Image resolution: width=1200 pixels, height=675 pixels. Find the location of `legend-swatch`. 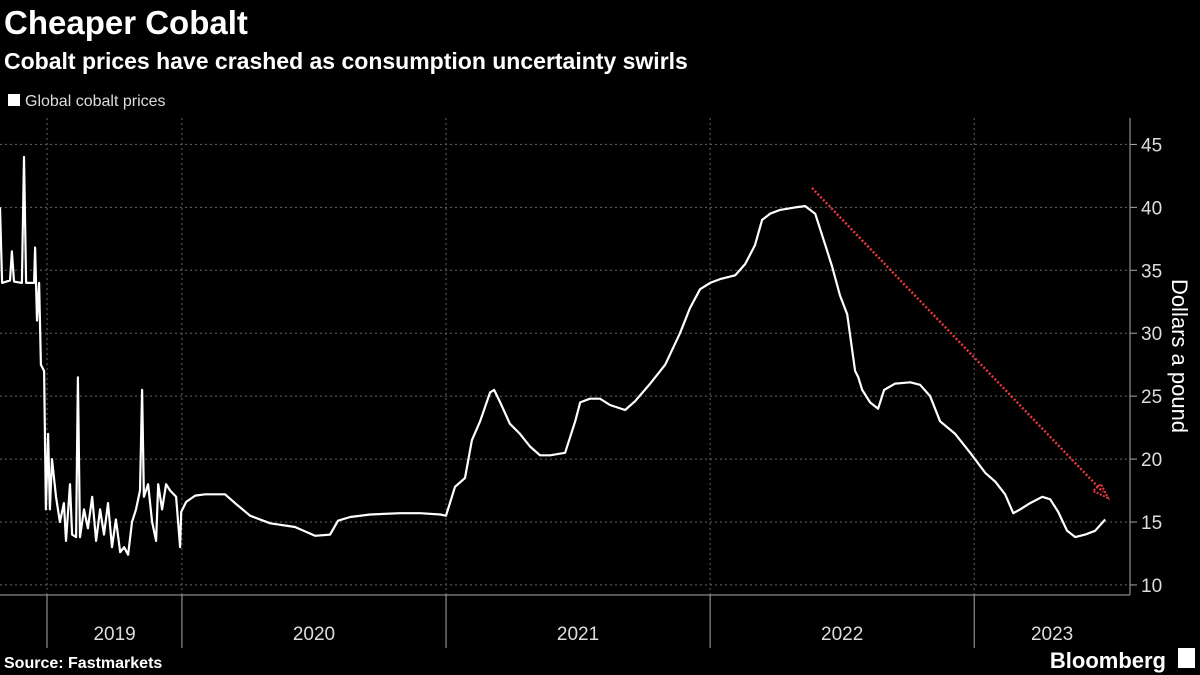

legend-swatch is located at coordinates (14, 100).